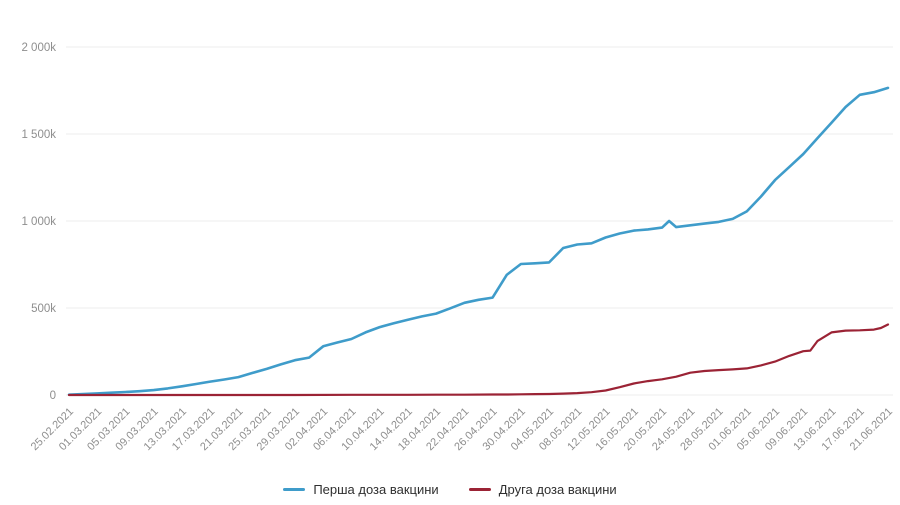  I want to click on legend-item-second-dose: Друга доза вакцини, so click(542, 489).